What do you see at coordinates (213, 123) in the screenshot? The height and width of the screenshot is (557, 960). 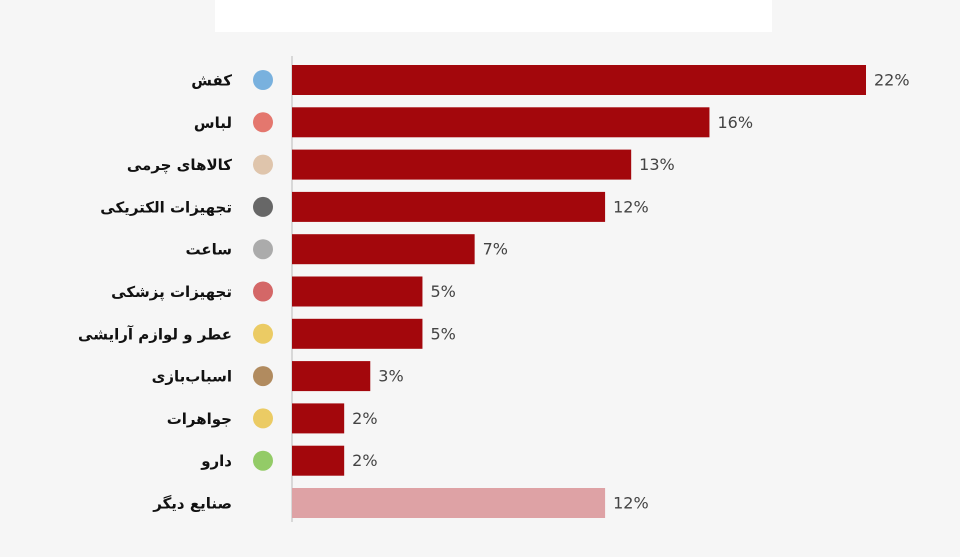 I see `category-label: لباس` at bounding box center [213, 123].